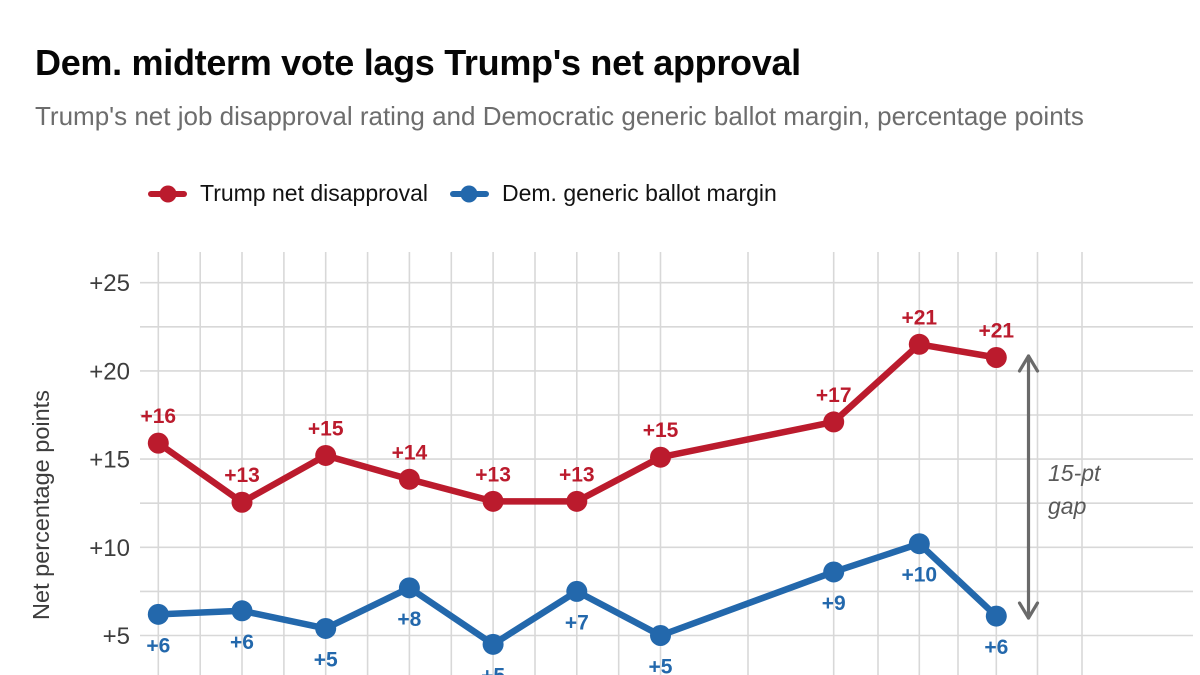 Image resolution: width=1200 pixels, height=675 pixels. What do you see at coordinates (167, 193) in the screenshot?
I see `trump-series-marker-icon` at bounding box center [167, 193].